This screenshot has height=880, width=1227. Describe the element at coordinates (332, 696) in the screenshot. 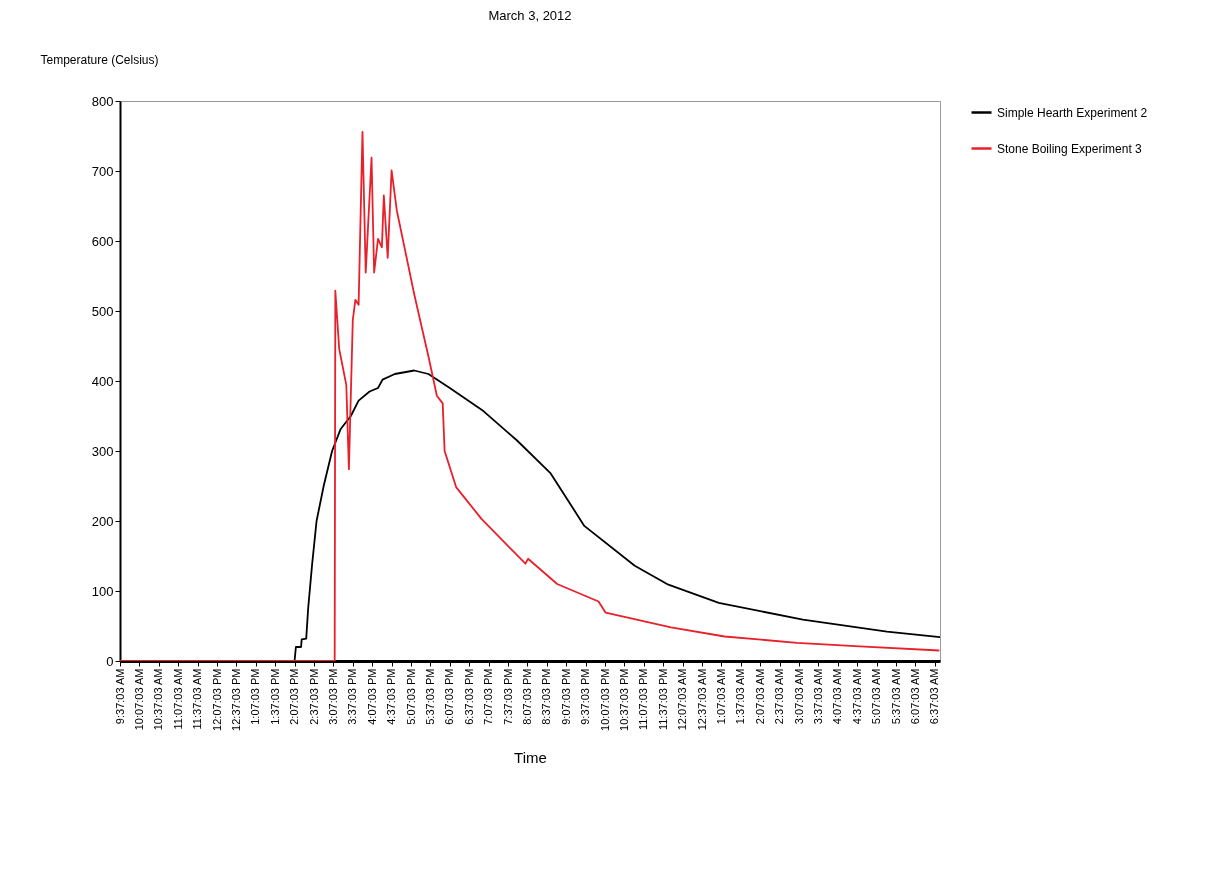

I see `x-tick-label: 3:07:03 PM` at that location.